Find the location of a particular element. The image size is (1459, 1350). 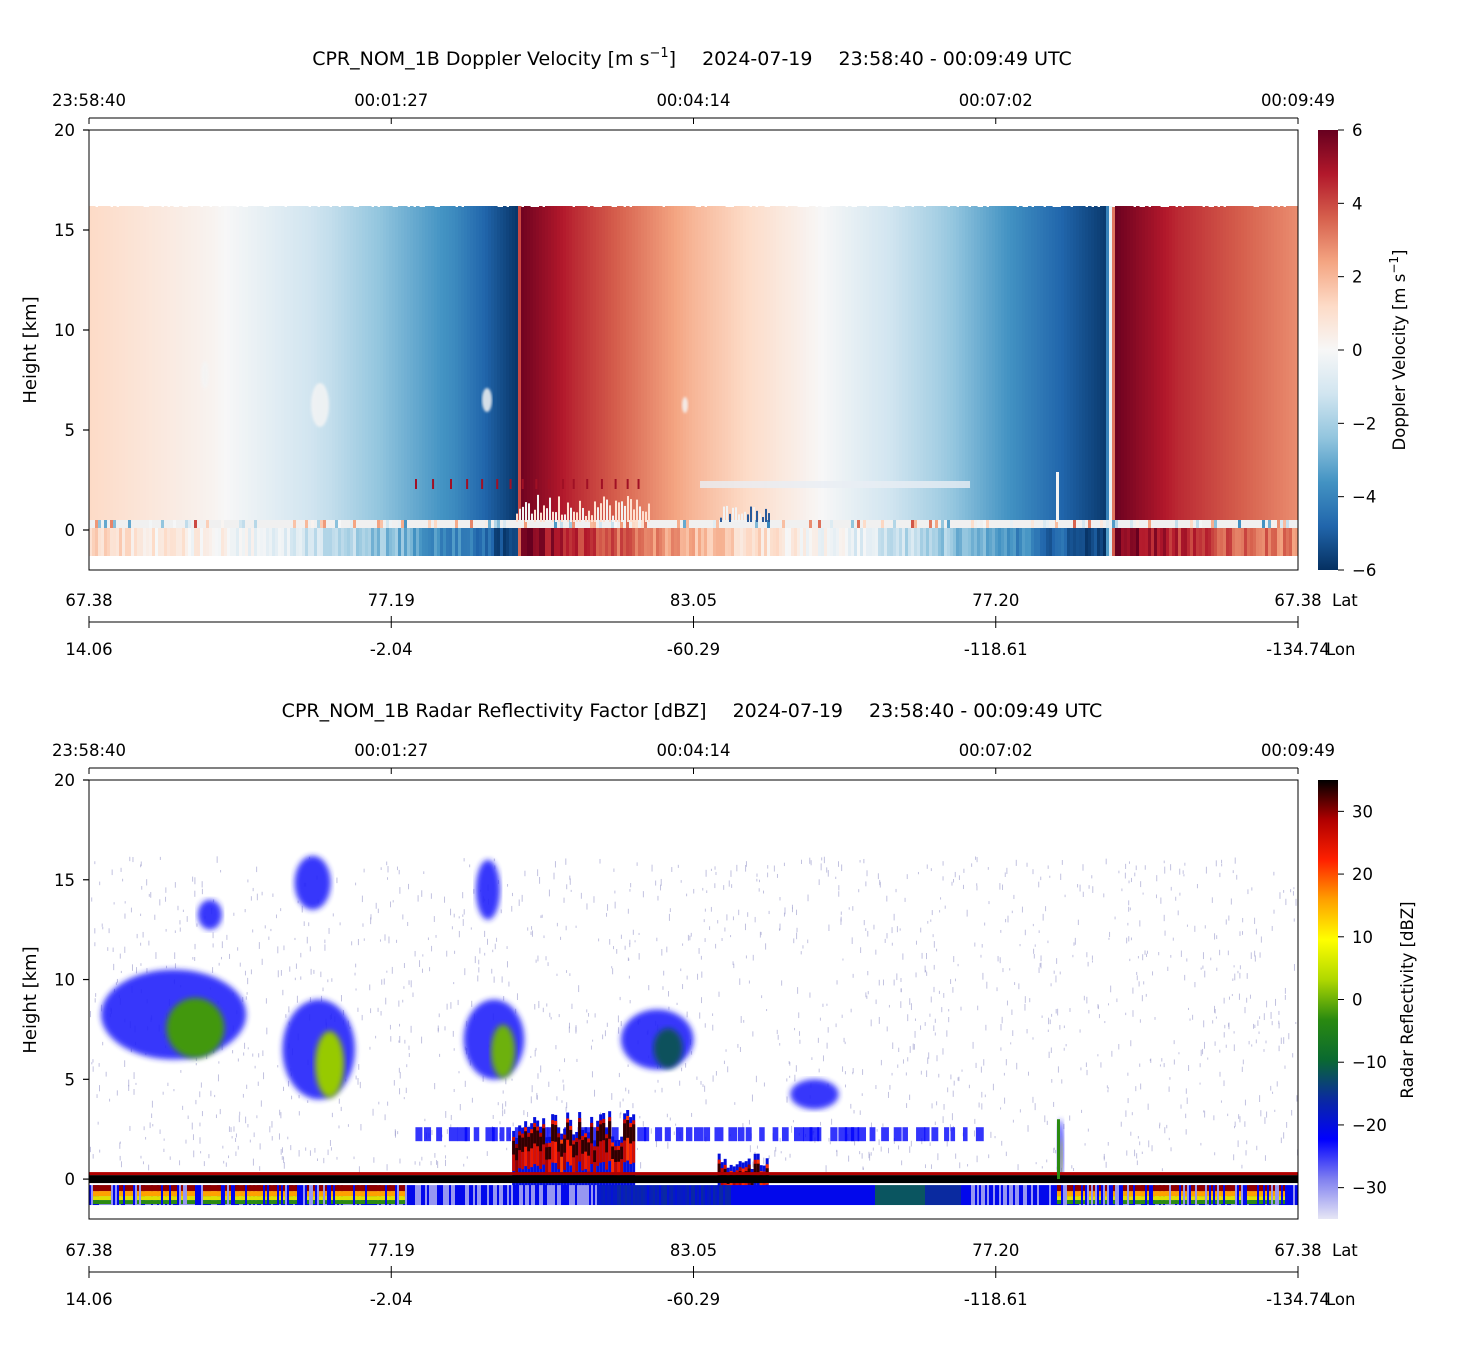

lon-tick-label: -60.29 is located at coordinates (693, 1299).